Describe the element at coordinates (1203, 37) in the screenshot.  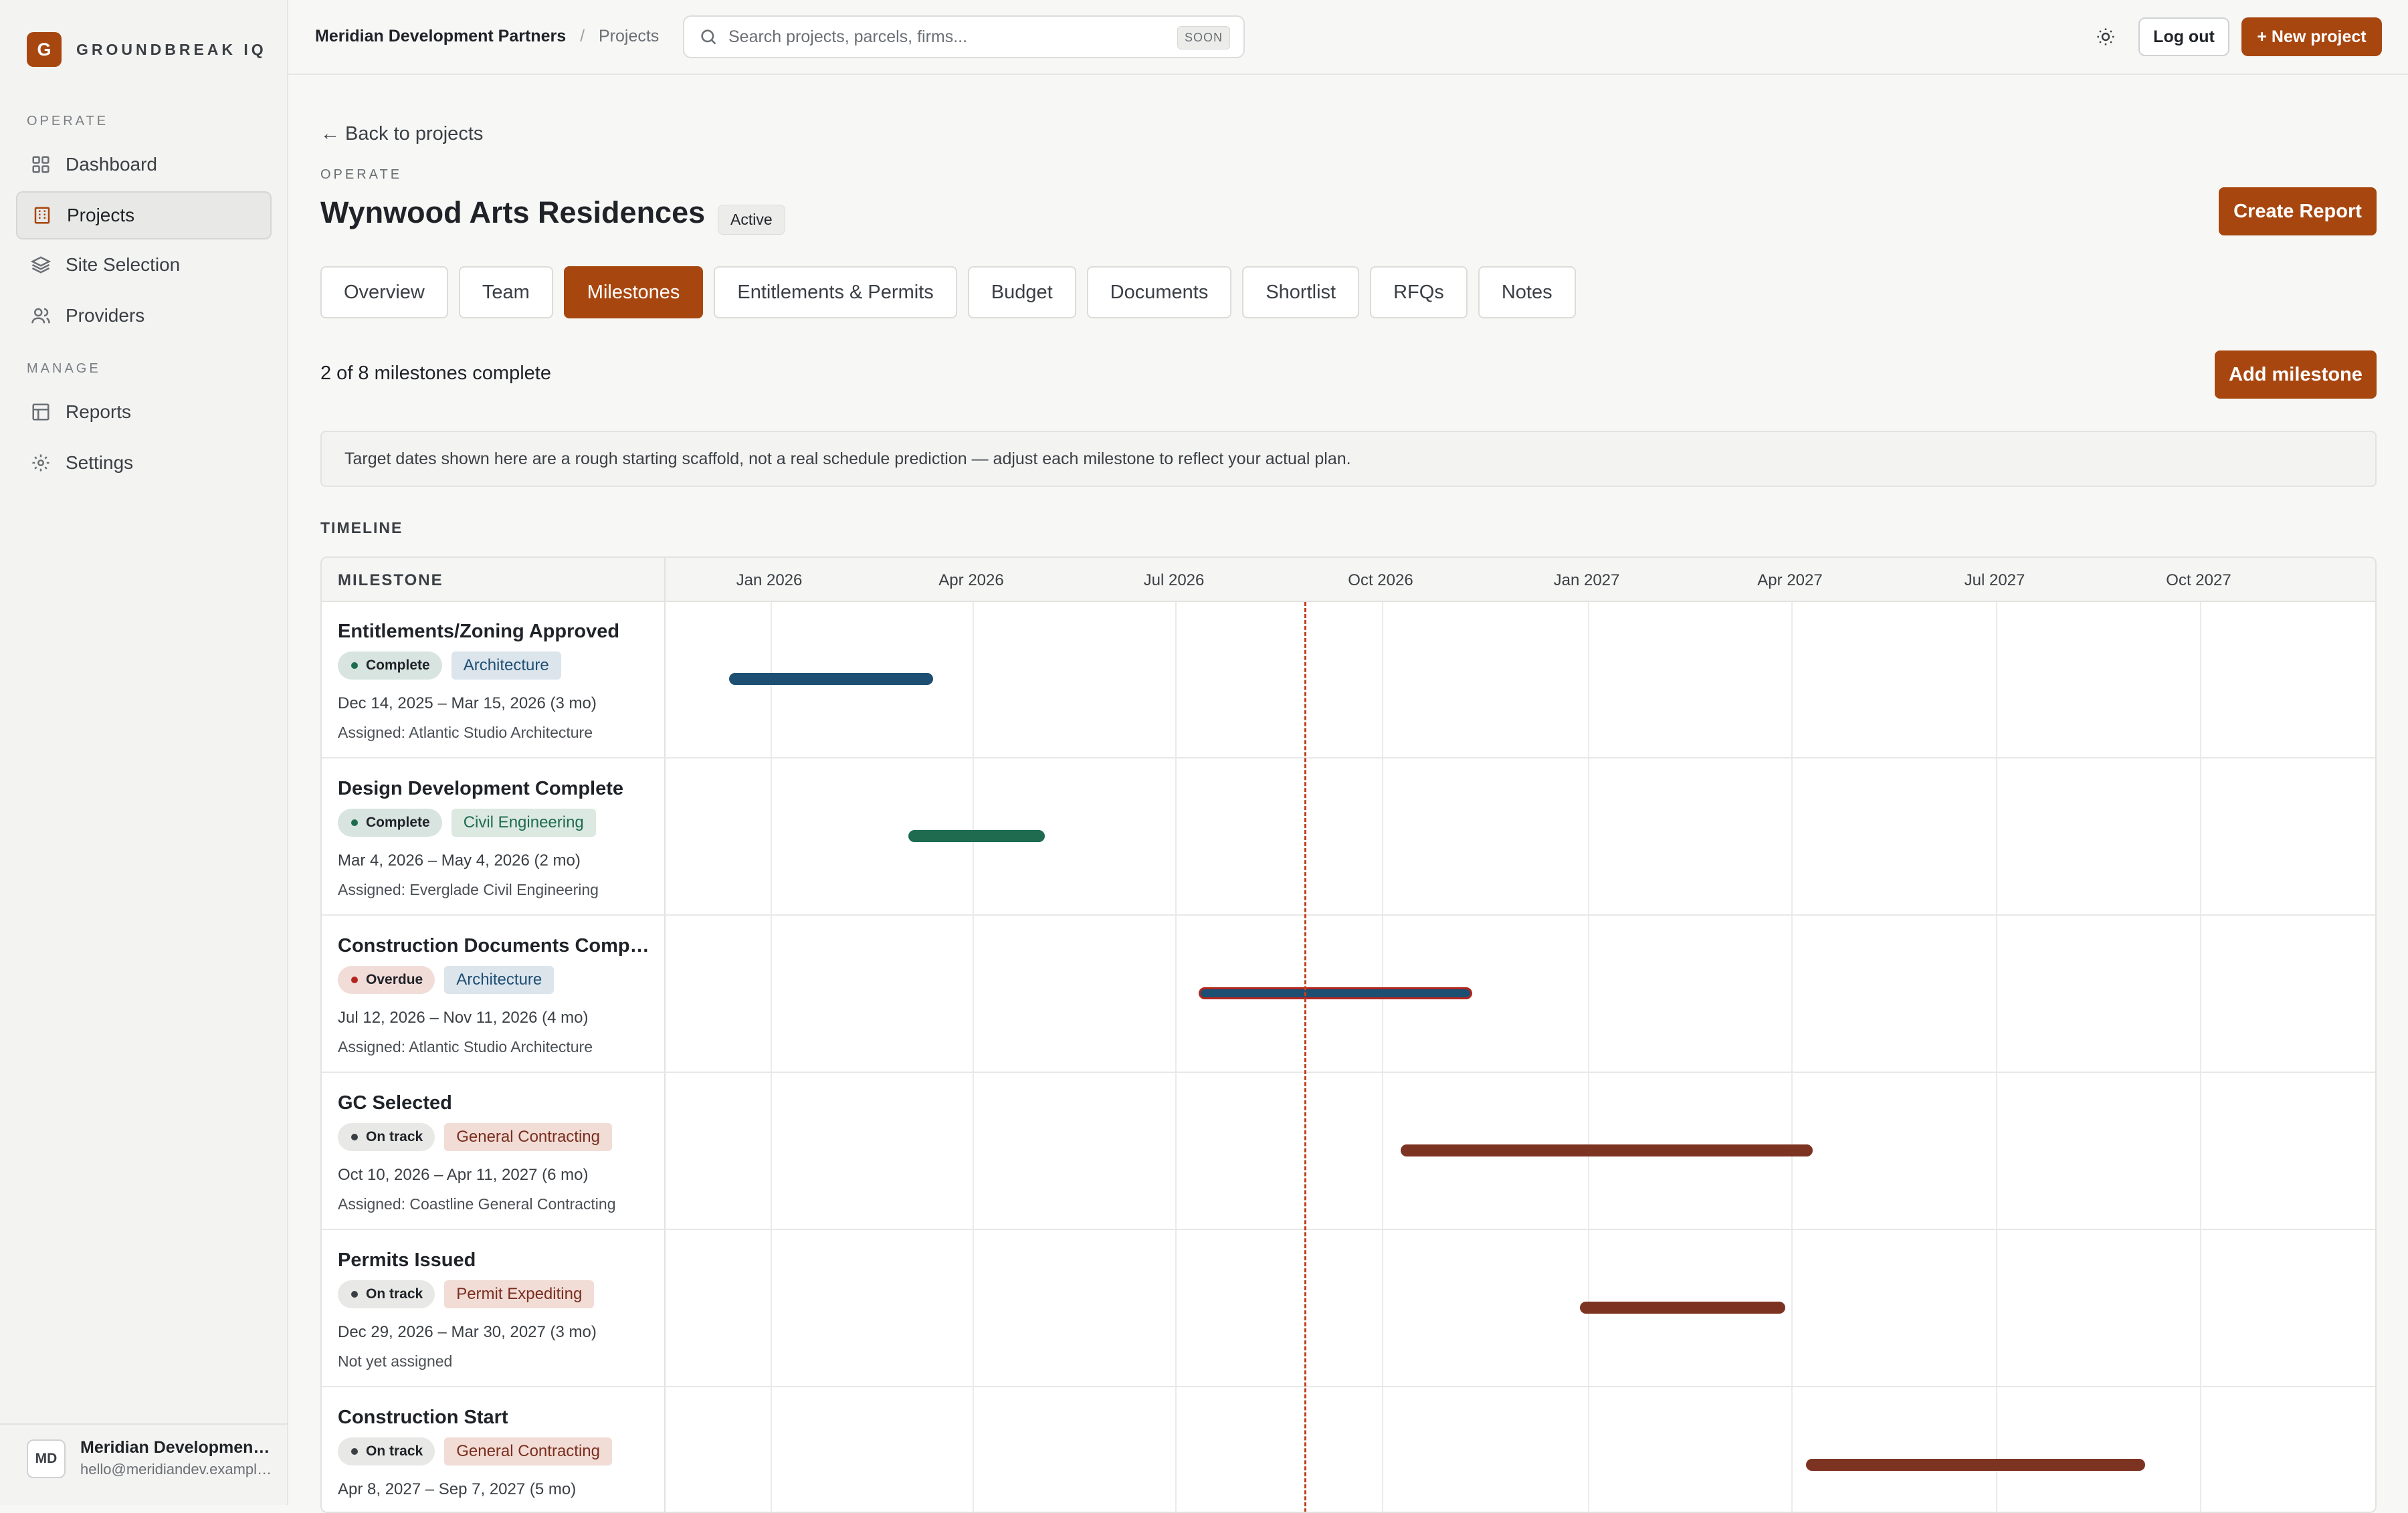
I see `search-soon-badge: SOON` at that location.